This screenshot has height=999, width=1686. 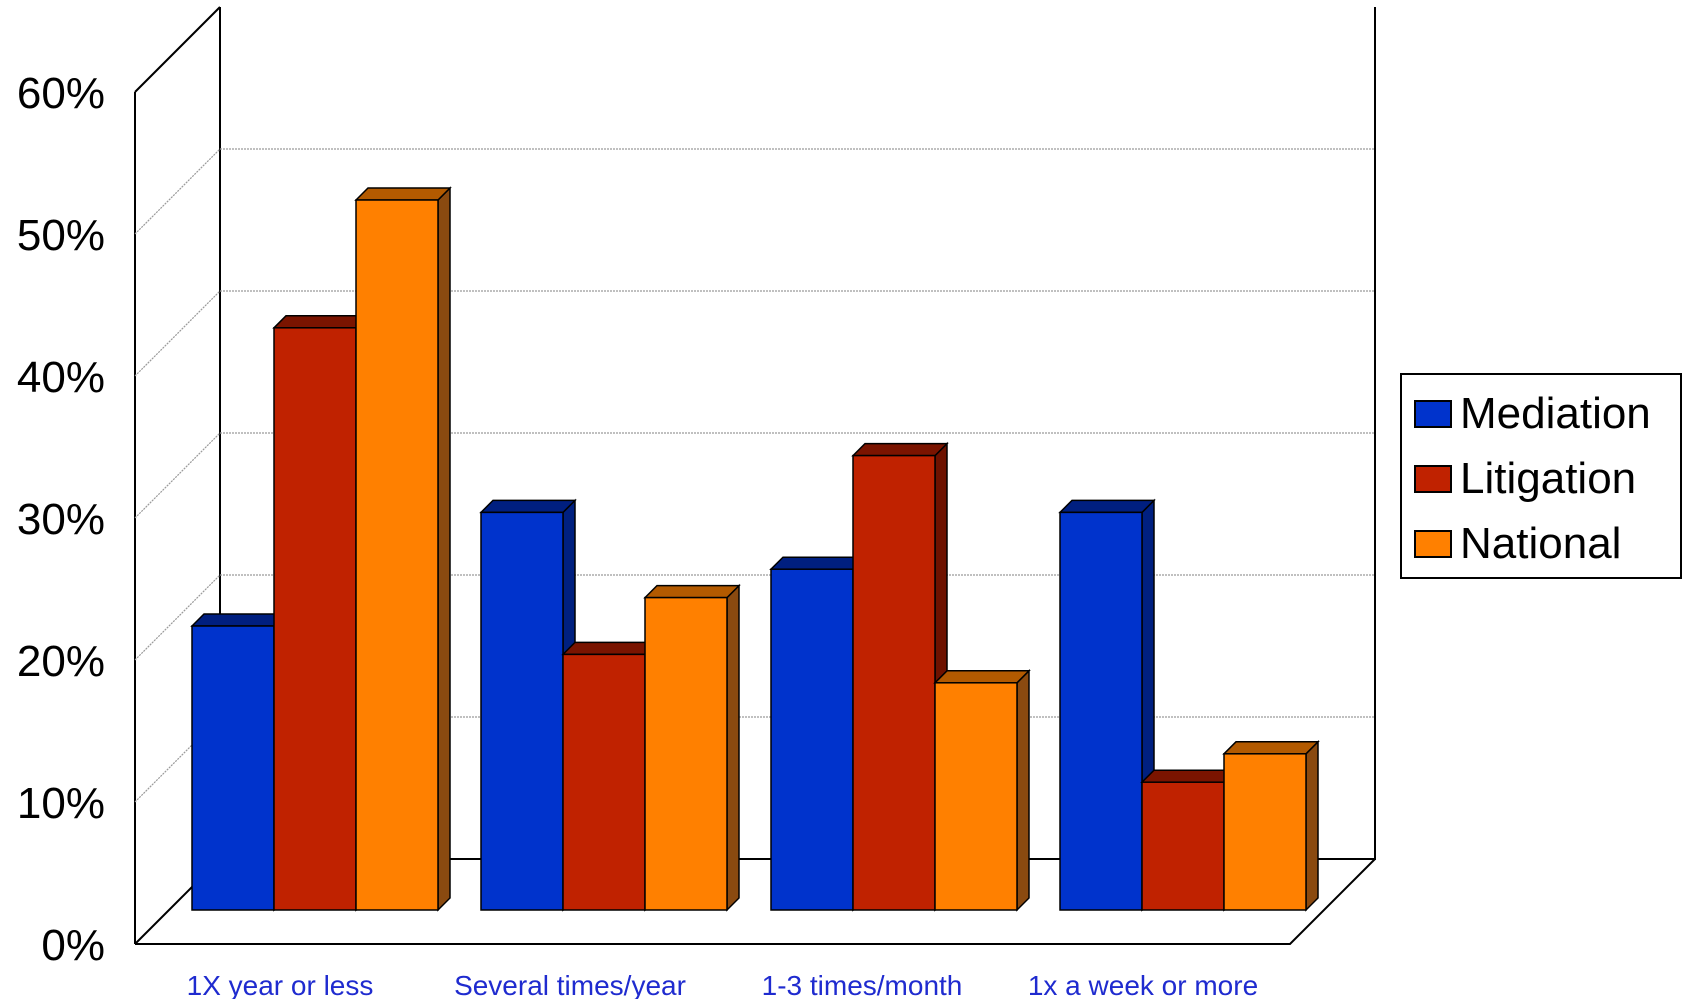 I want to click on legend-item-litigation: Litigation, so click(x=1525, y=479).